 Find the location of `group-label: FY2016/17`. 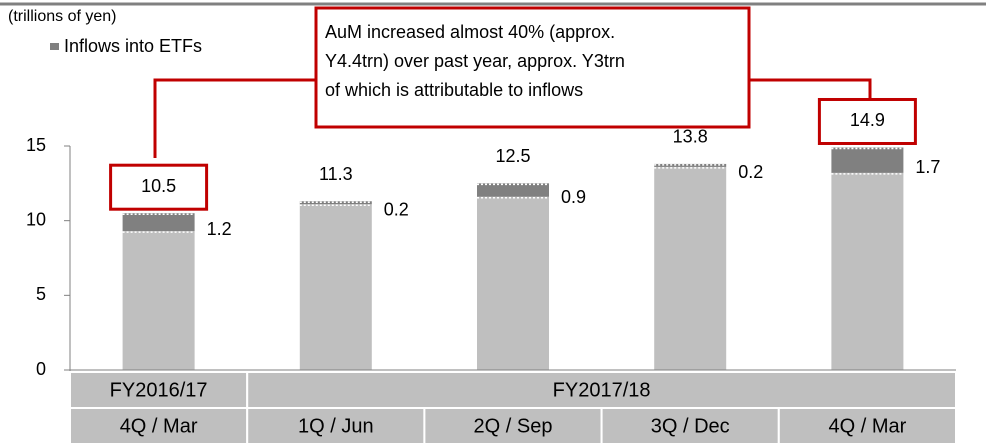

group-label: FY2016/17 is located at coordinates (159, 390).